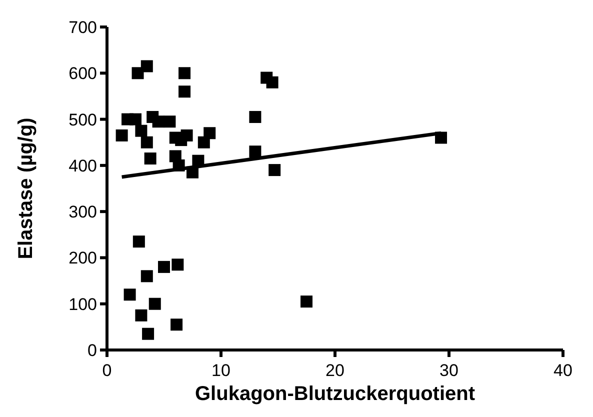 This screenshot has width=593, height=417. I want to click on y-tick-label: 200, so click(82, 258).